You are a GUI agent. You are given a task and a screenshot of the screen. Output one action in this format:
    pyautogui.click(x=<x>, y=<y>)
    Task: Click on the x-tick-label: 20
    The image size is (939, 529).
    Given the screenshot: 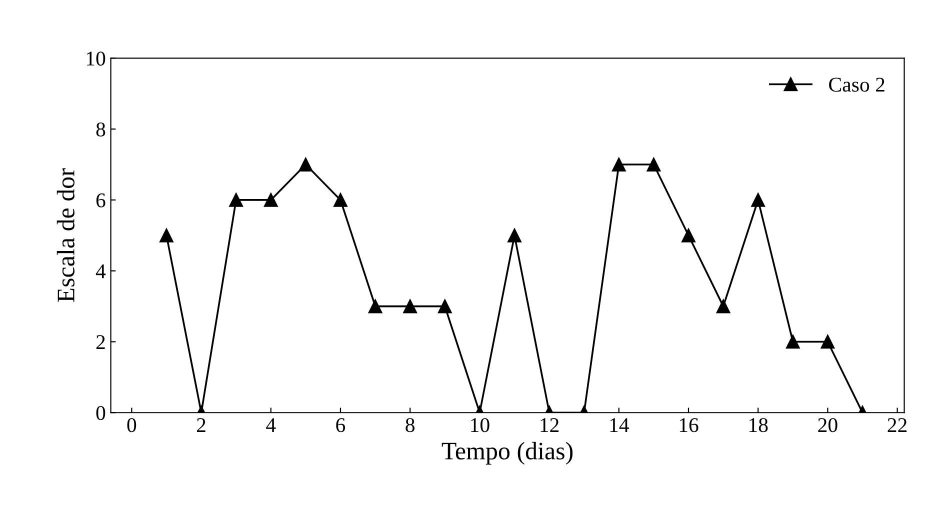 What is the action you would take?
    pyautogui.click(x=828, y=425)
    